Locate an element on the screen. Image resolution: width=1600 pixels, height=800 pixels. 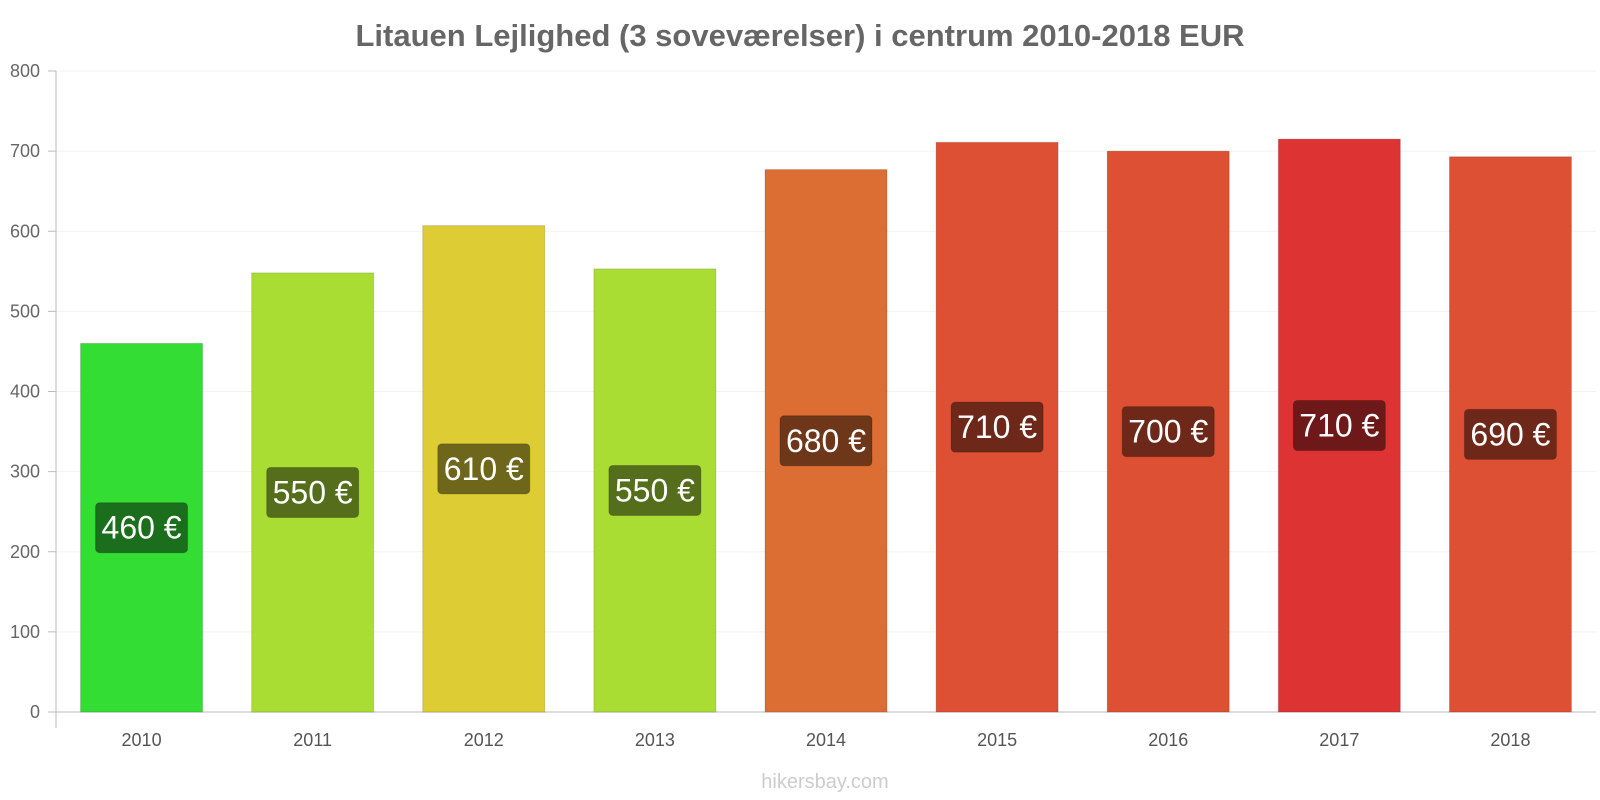
x-tick-label: 2016 is located at coordinates (1168, 740).